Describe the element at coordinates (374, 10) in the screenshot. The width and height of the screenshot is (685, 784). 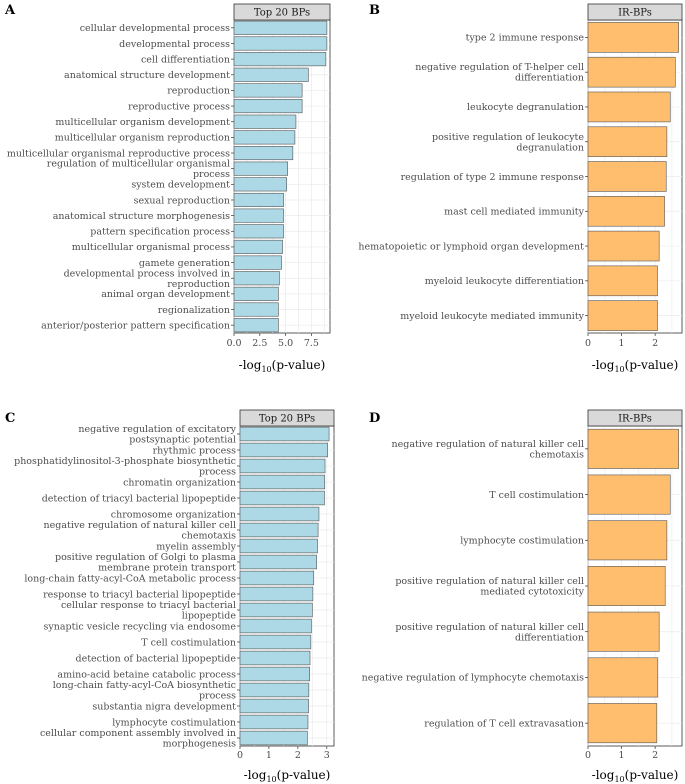
I see `panel-letter: B` at that location.